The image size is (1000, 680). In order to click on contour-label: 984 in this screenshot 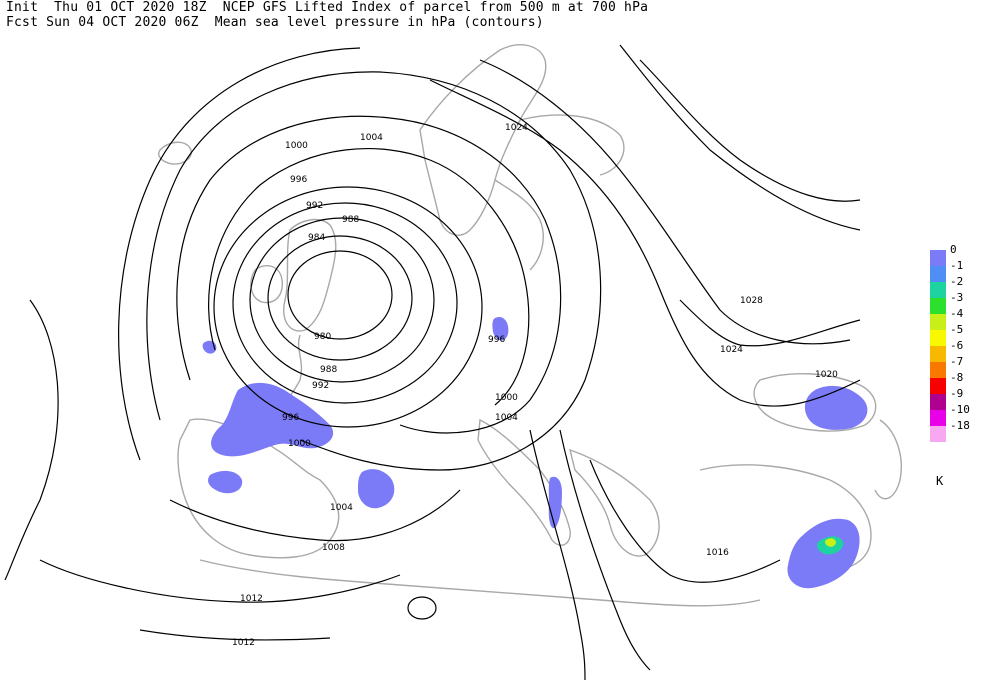, I will do `click(316, 238)`.